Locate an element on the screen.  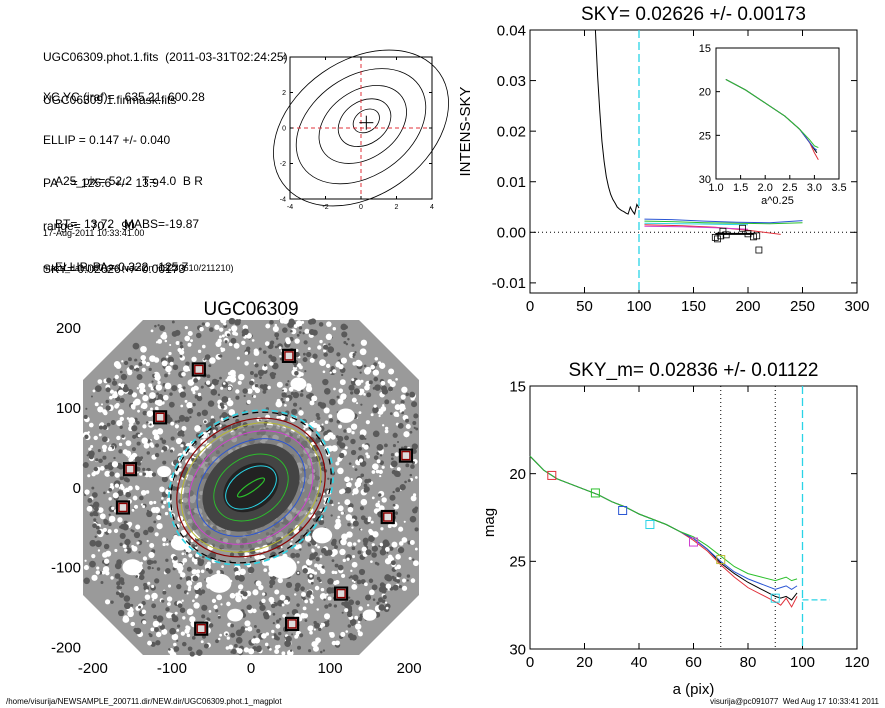
info-line: UGC06309.1.finmask.fits is located at coordinates (110, 100).